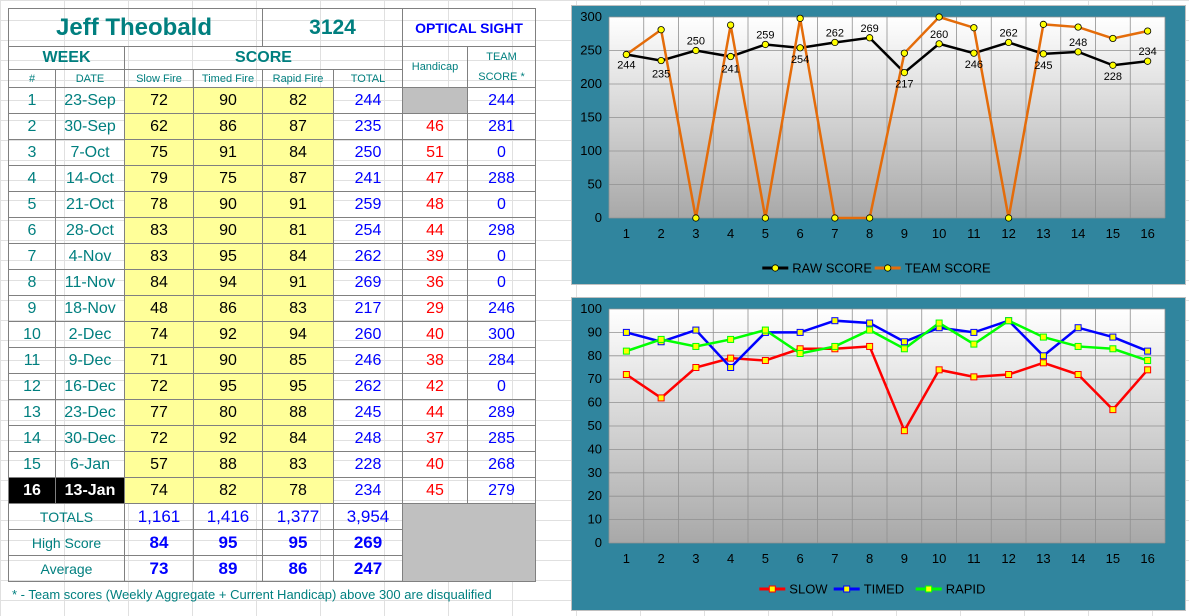 The width and height of the screenshot is (1189, 616). I want to click on total-score: 262, so click(368, 386).